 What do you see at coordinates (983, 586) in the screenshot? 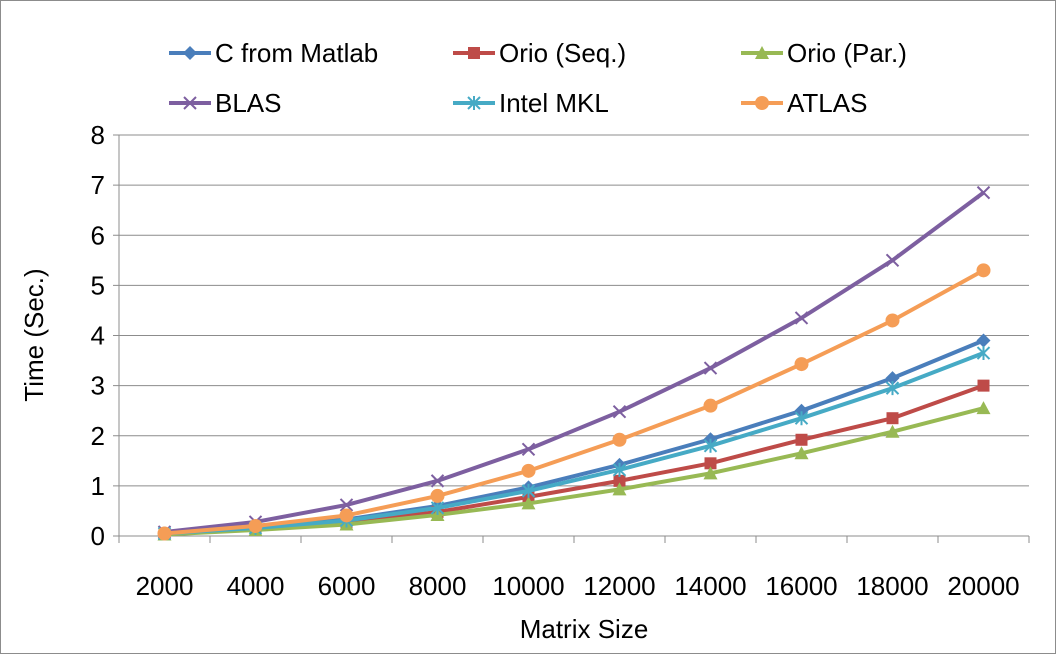
I see `x-tick-label: 20000` at bounding box center [983, 586].